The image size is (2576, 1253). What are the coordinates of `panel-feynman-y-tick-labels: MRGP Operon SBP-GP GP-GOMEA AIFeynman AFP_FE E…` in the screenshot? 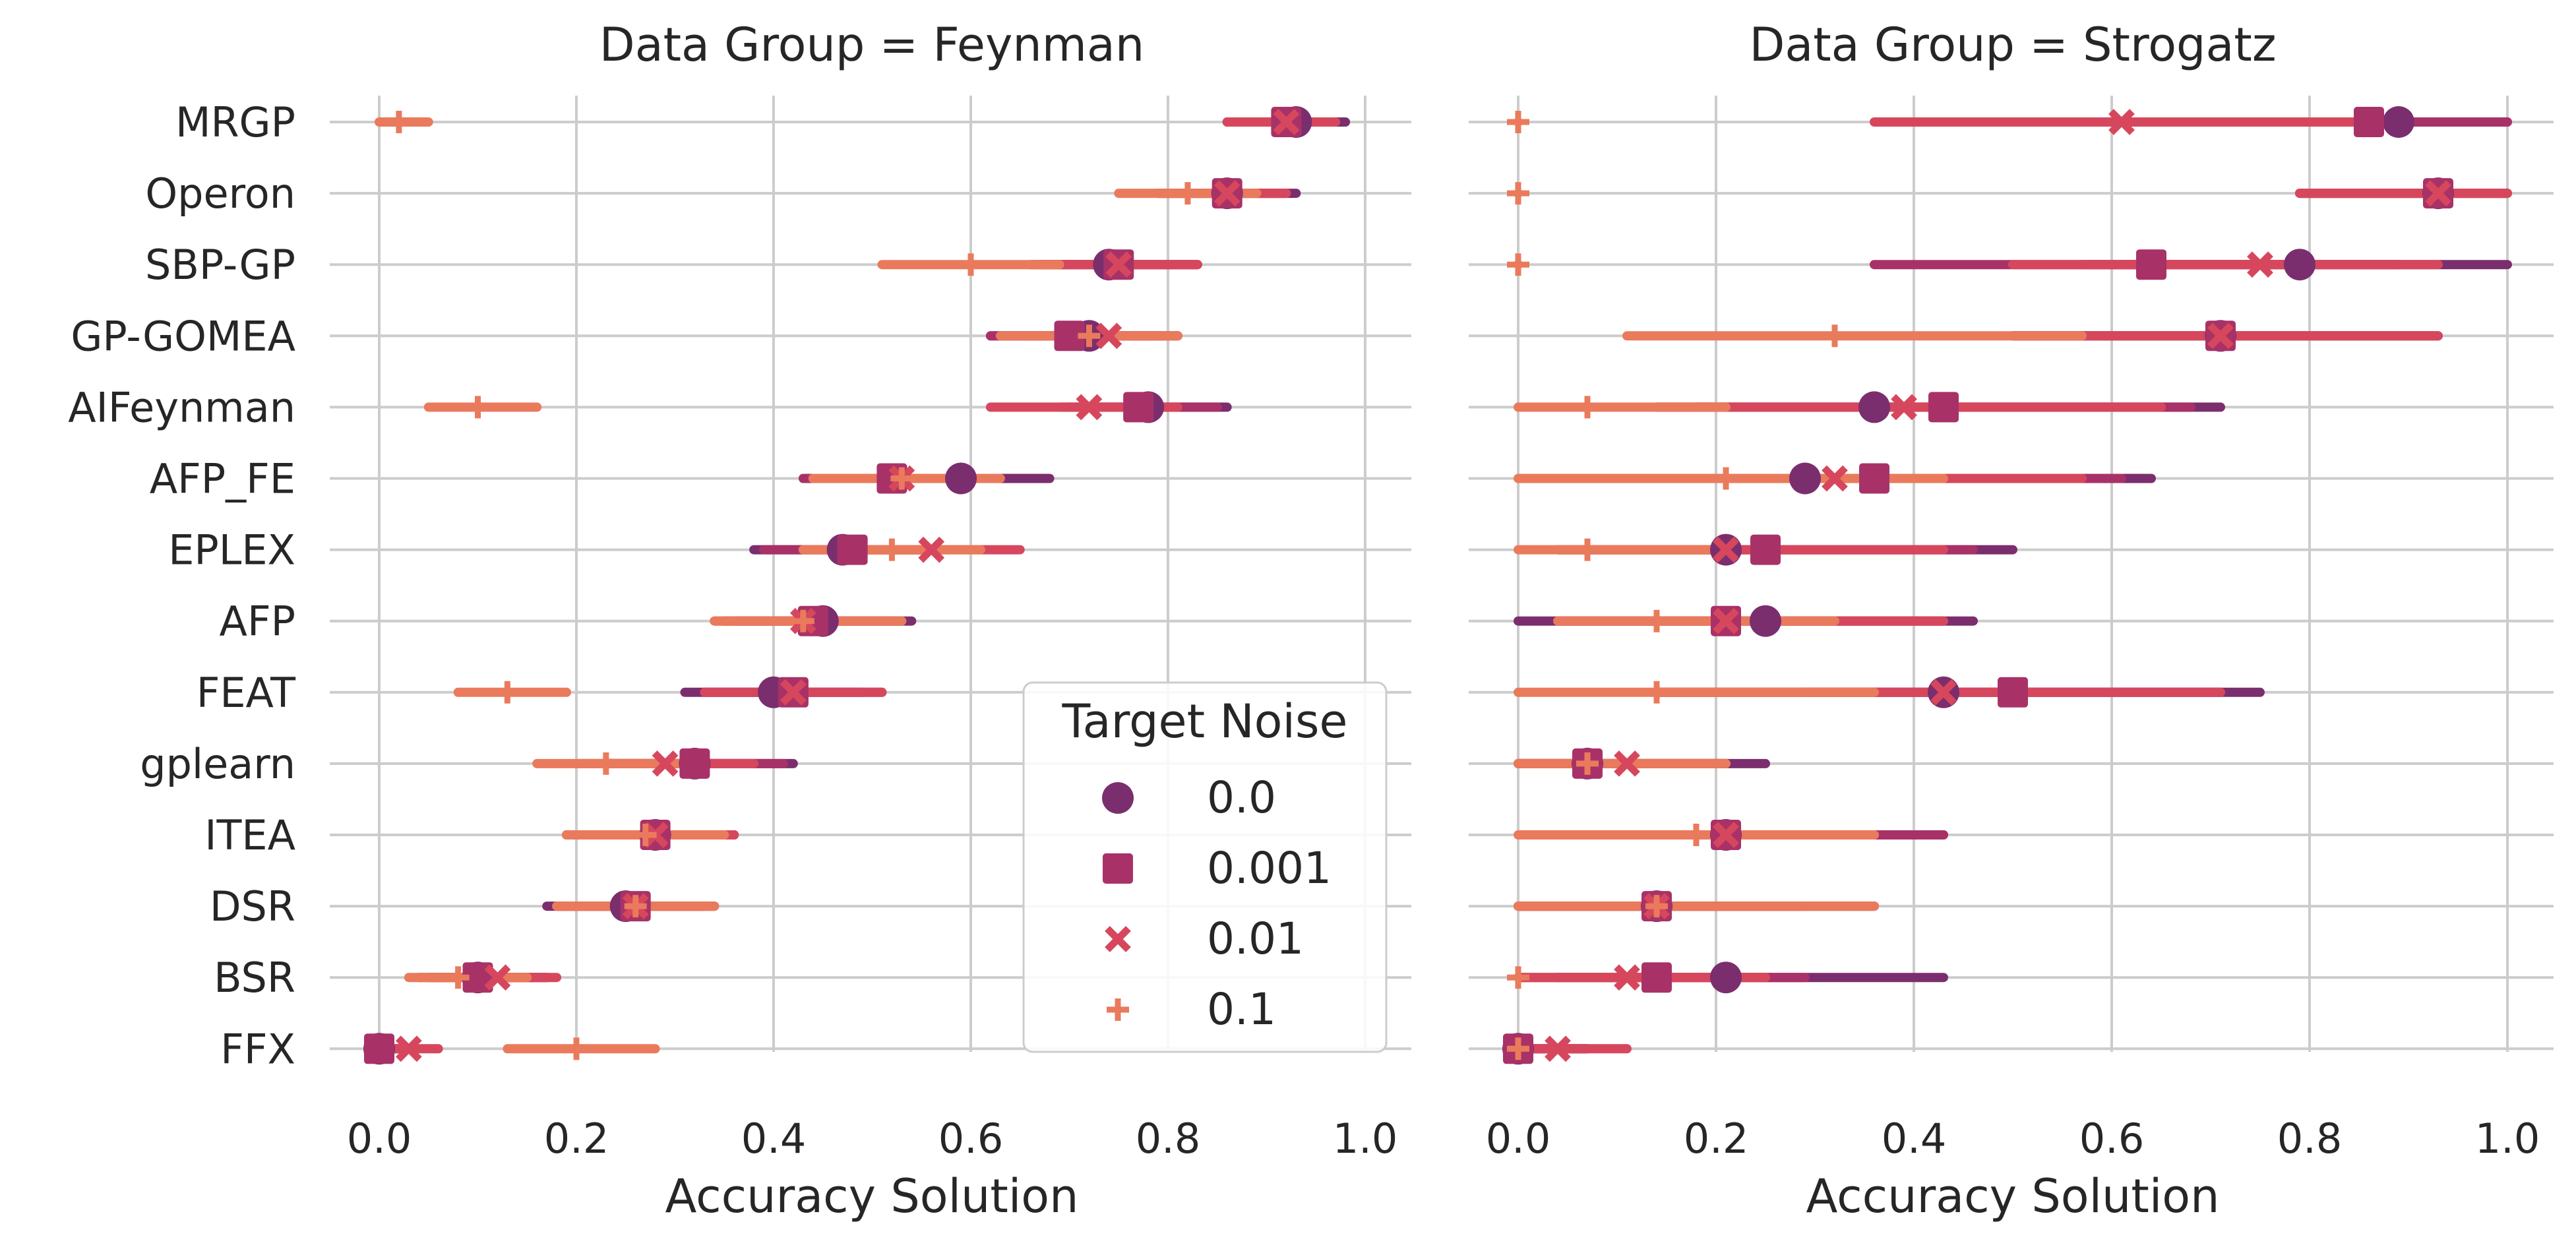 It's located at (182, 585).